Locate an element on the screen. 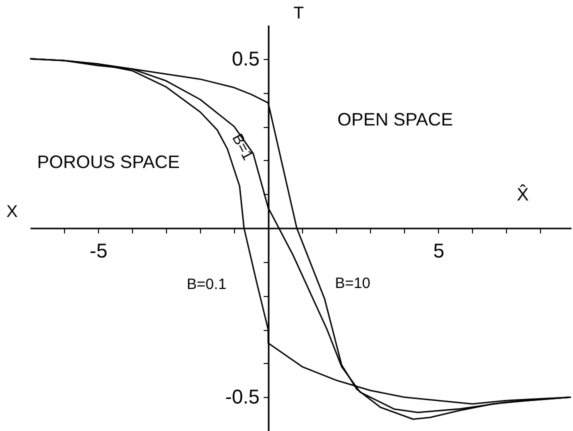  x-tick-label: -5 is located at coordinates (99, 251).